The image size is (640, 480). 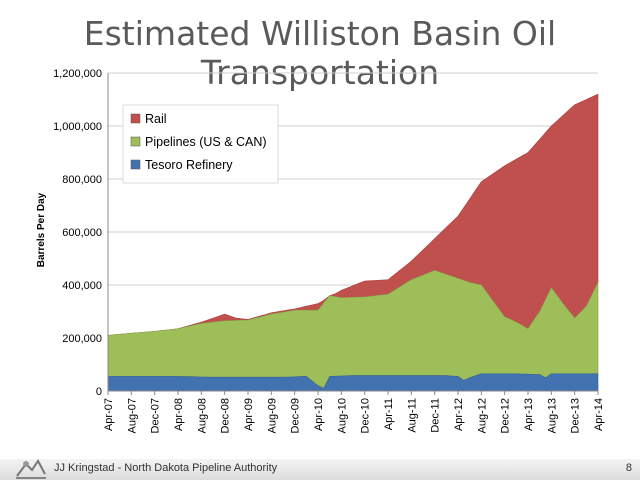 I want to click on x-tick-label: Apr-11, so click(x=389, y=414).